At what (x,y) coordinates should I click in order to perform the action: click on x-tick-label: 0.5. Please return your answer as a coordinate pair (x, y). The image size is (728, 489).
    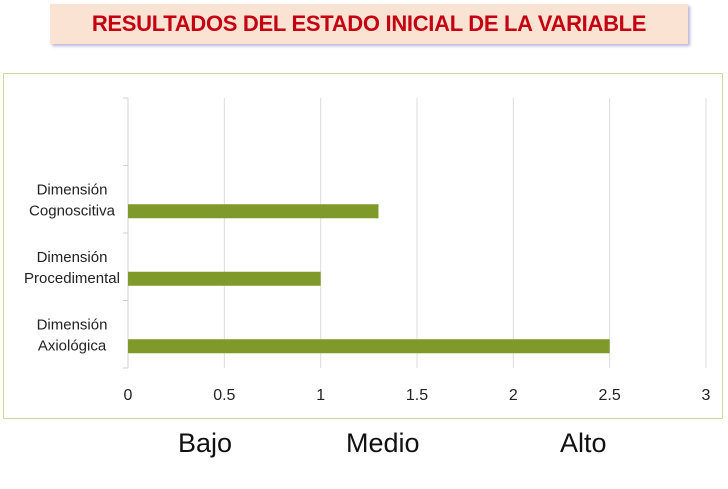
    Looking at the image, I should click on (224, 395).